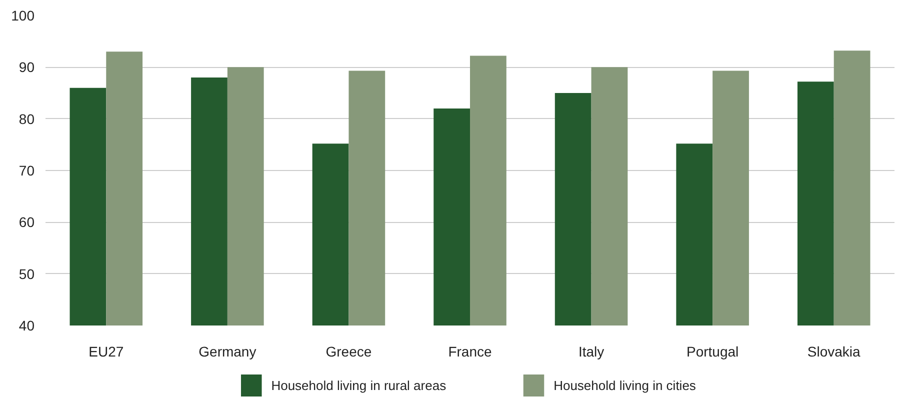 The image size is (899, 409). Describe the element at coordinates (349, 352) in the screenshot. I see `x-tick-label: Greece` at that location.